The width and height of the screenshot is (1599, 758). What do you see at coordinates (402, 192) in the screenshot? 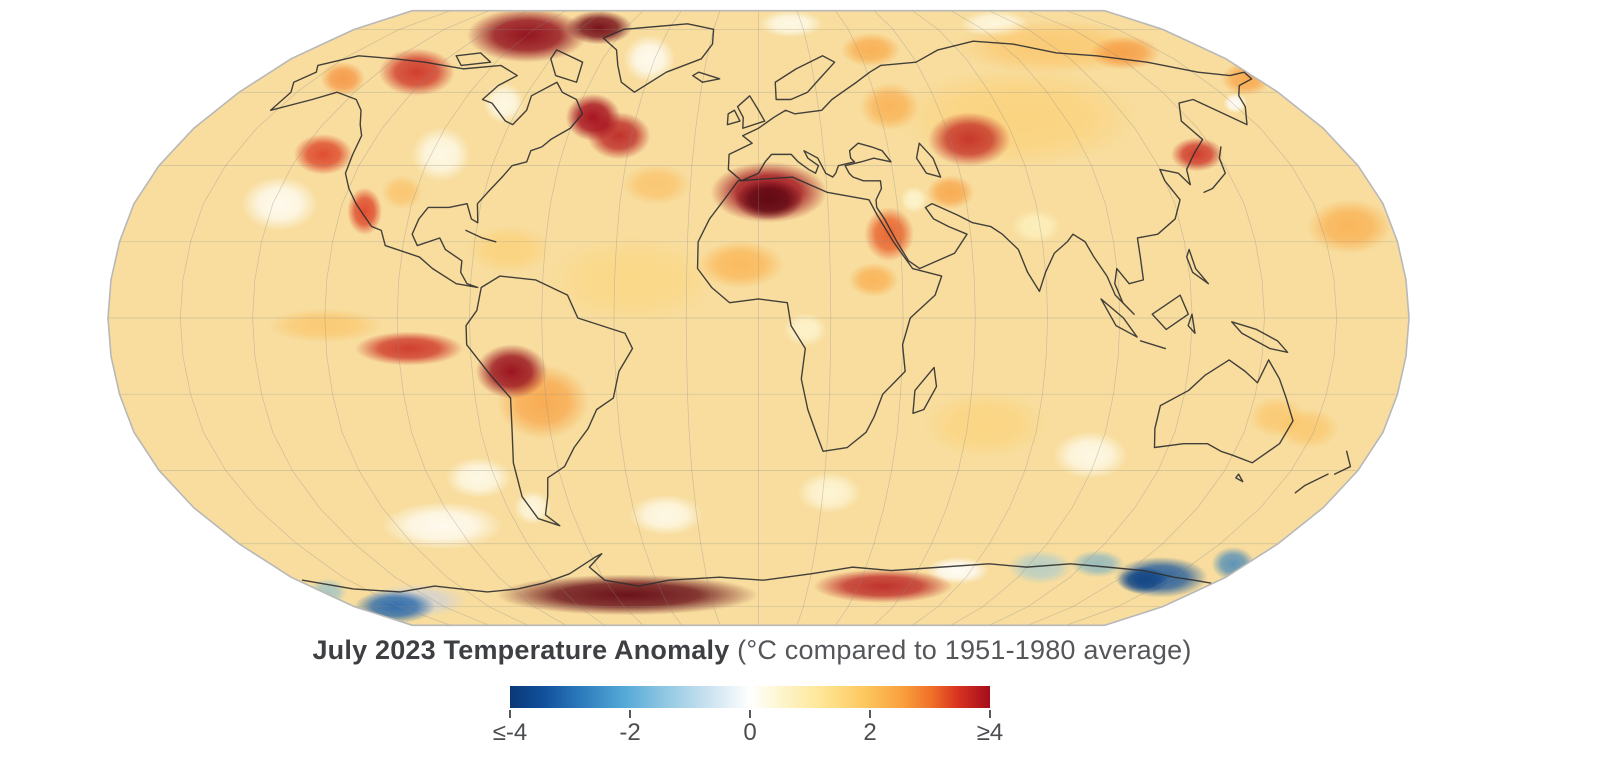
I see `anomaly-region-us-southwest` at bounding box center [402, 192].